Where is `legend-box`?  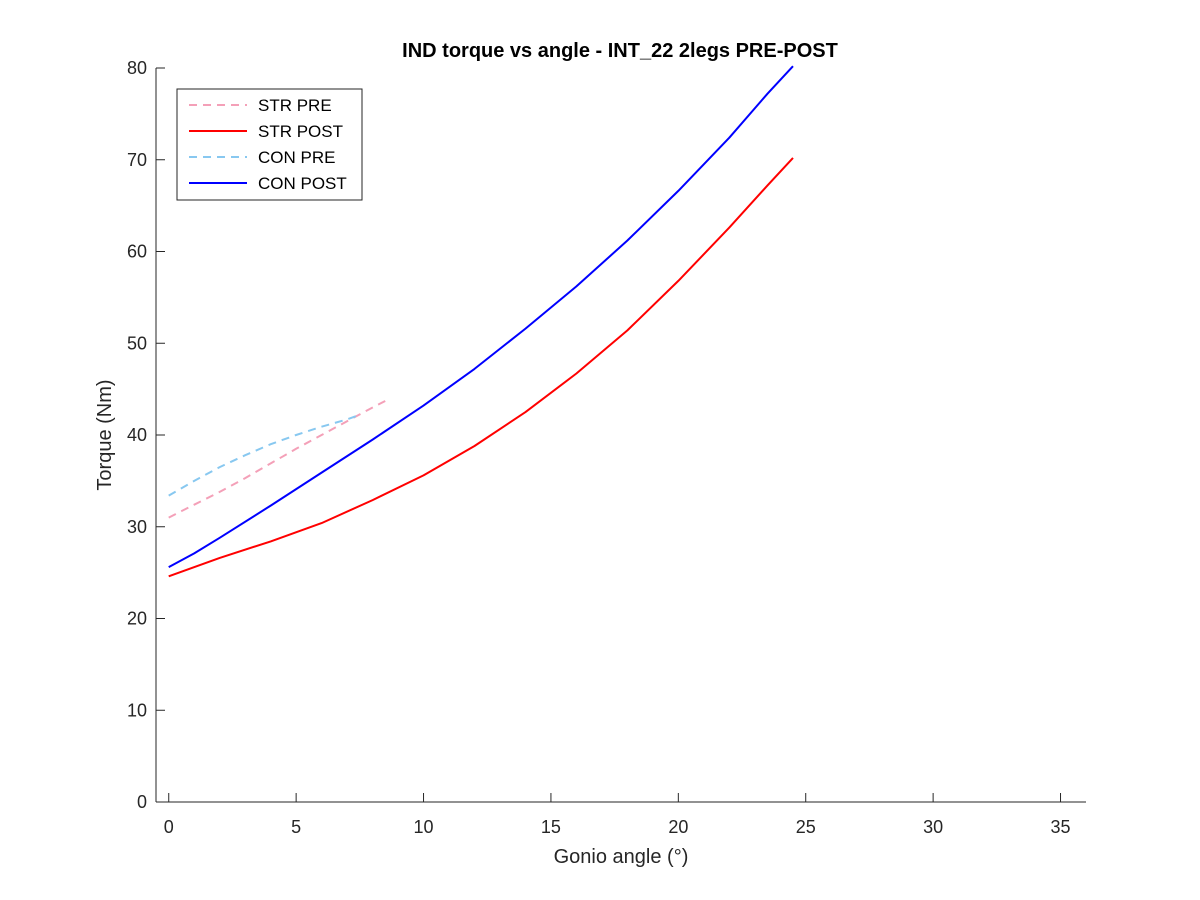
legend-box is located at coordinates (269, 144).